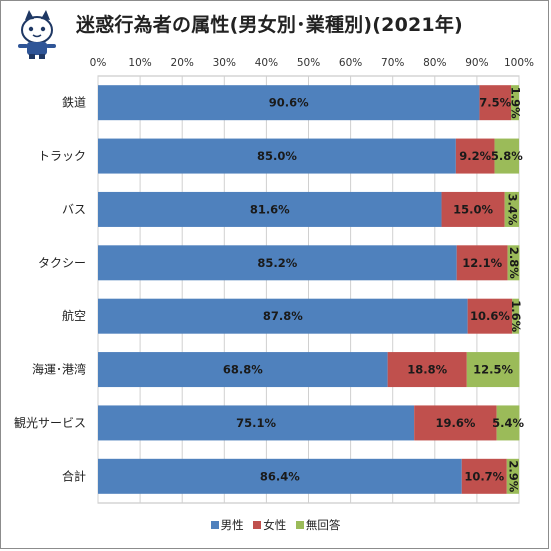 The height and width of the screenshot is (551, 551). I want to click on category-label: 合計, so click(74, 475).